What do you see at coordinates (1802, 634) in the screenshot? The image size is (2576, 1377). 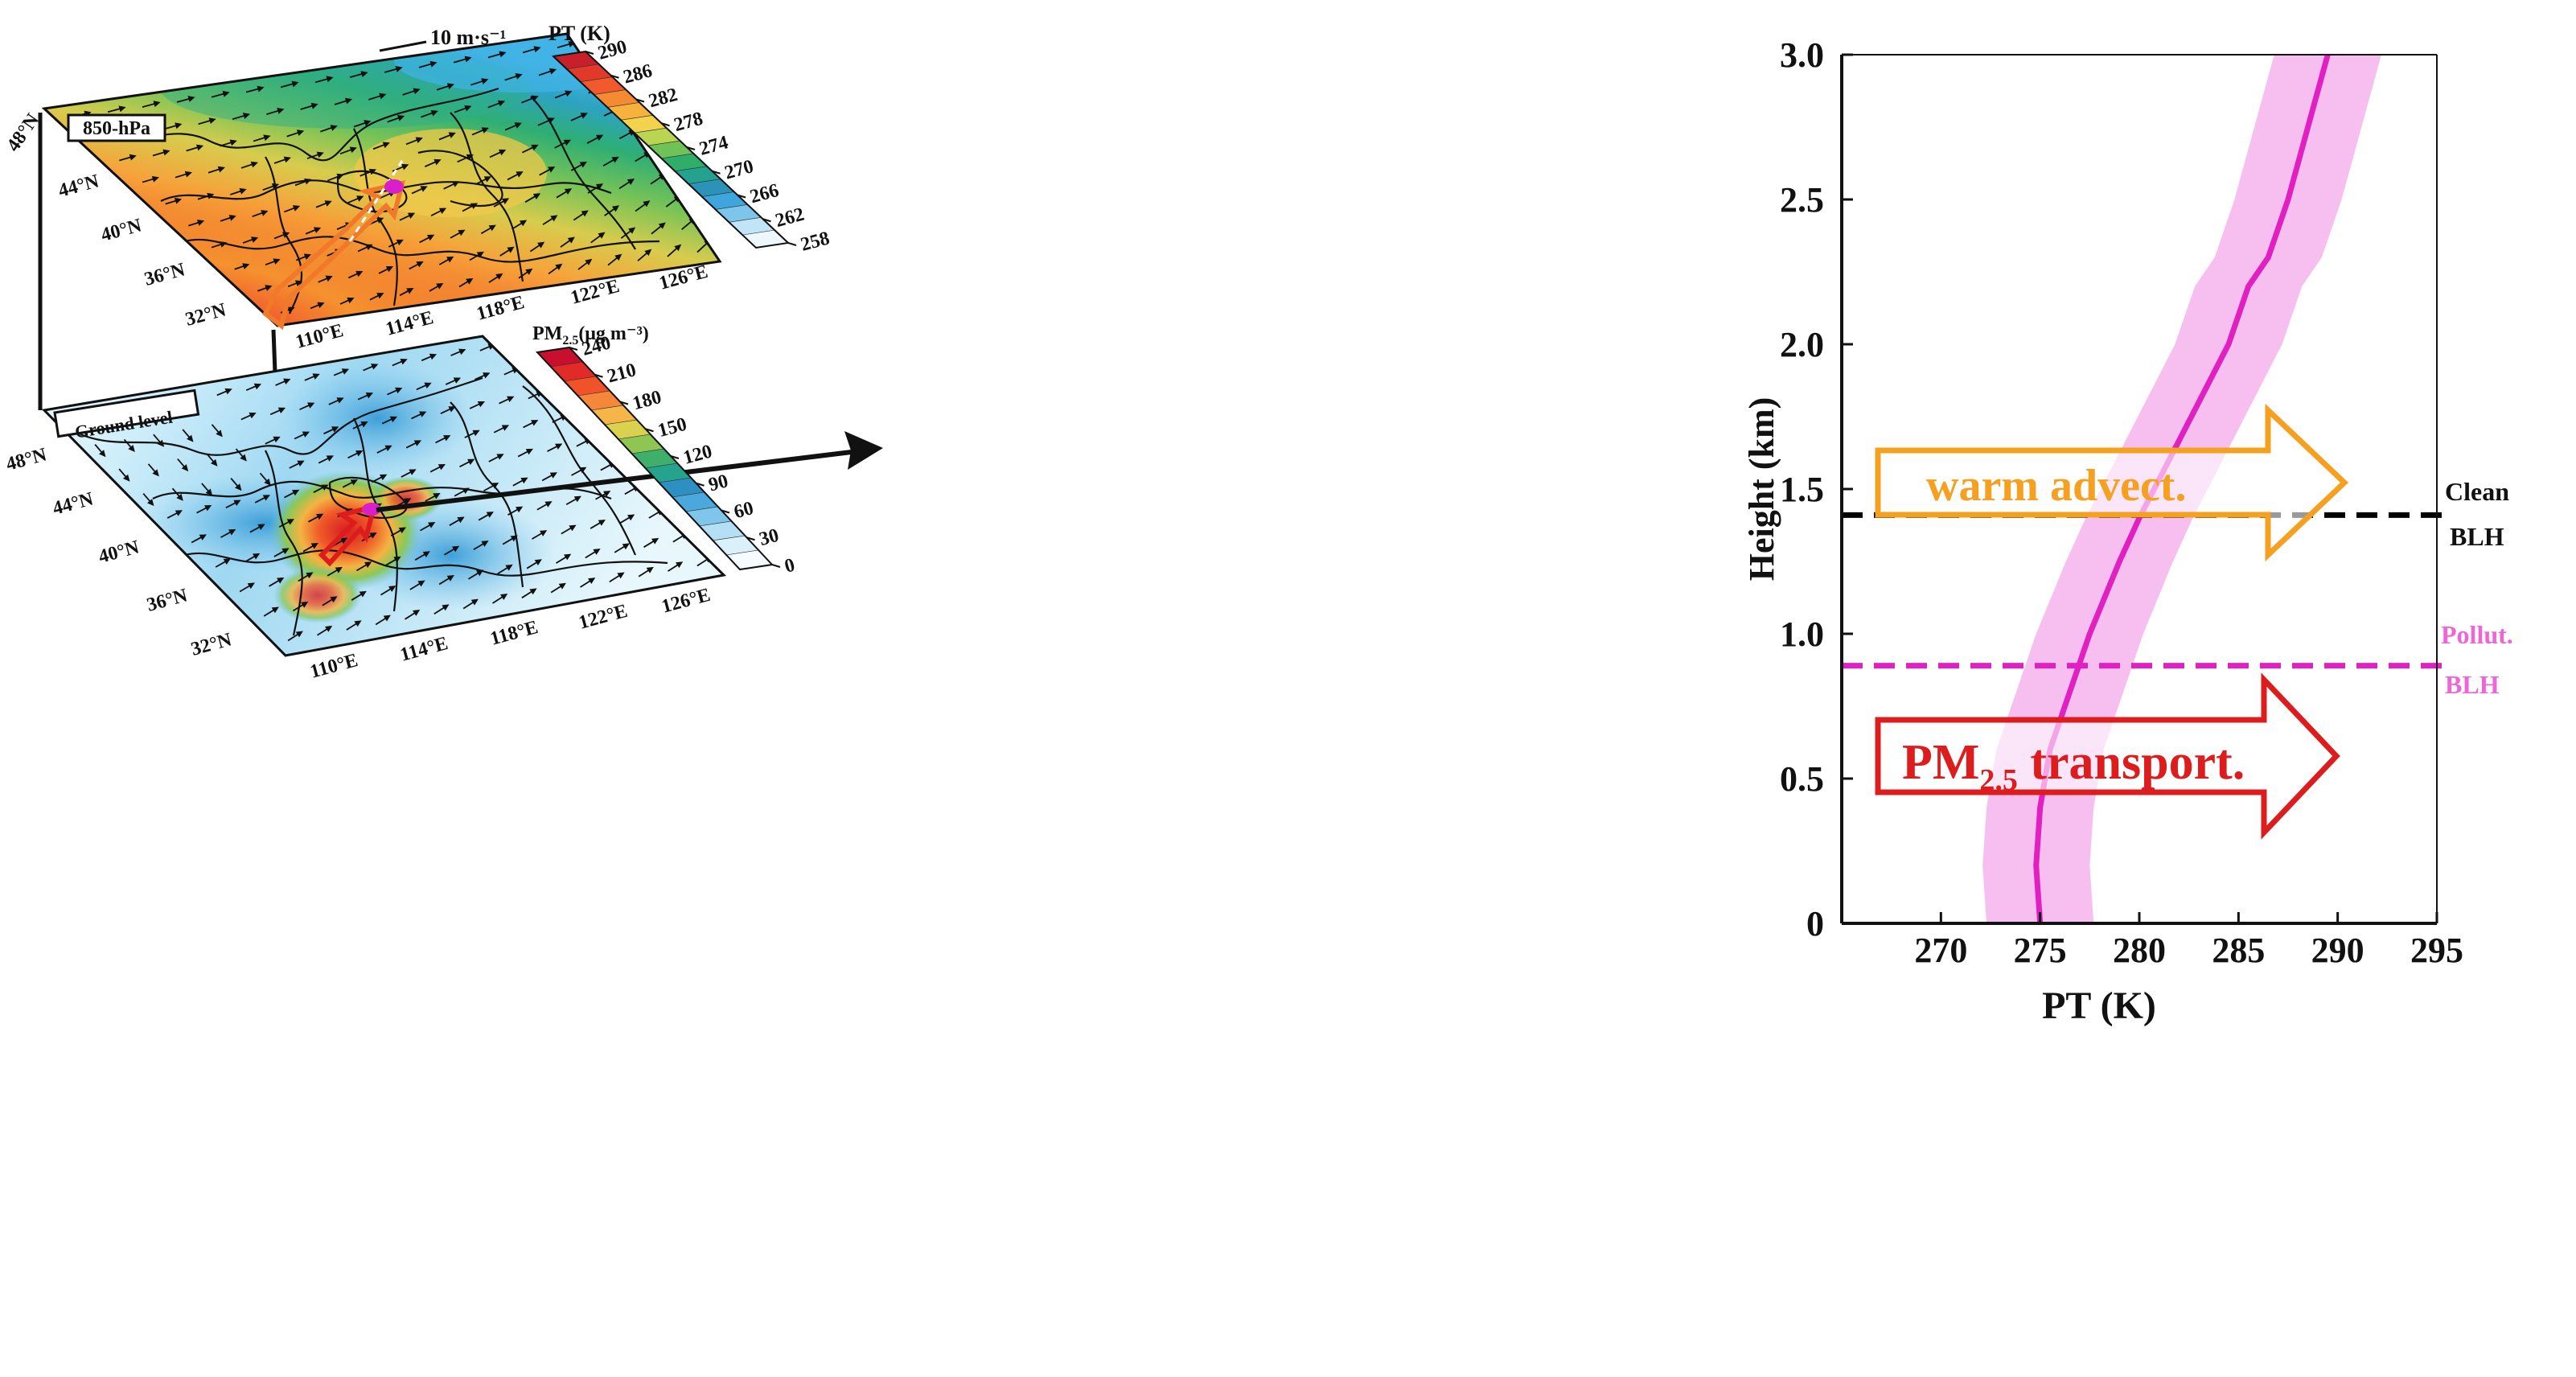 I see `y-tick-label: 1.0` at bounding box center [1802, 634].